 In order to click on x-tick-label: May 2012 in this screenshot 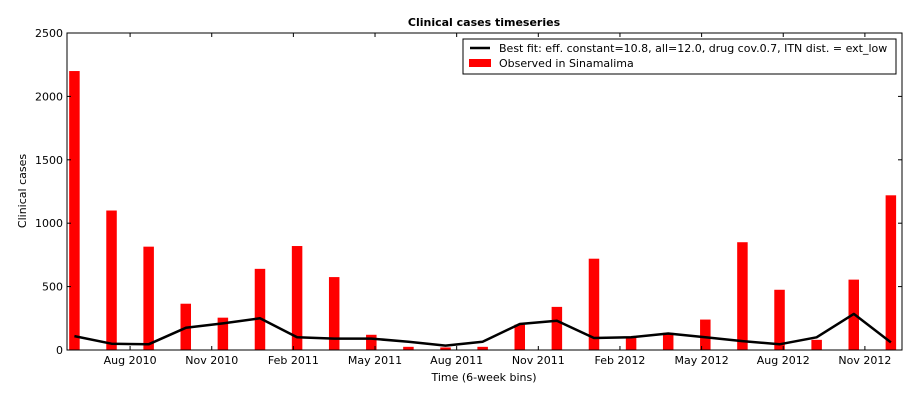, I will do `click(701, 360)`.